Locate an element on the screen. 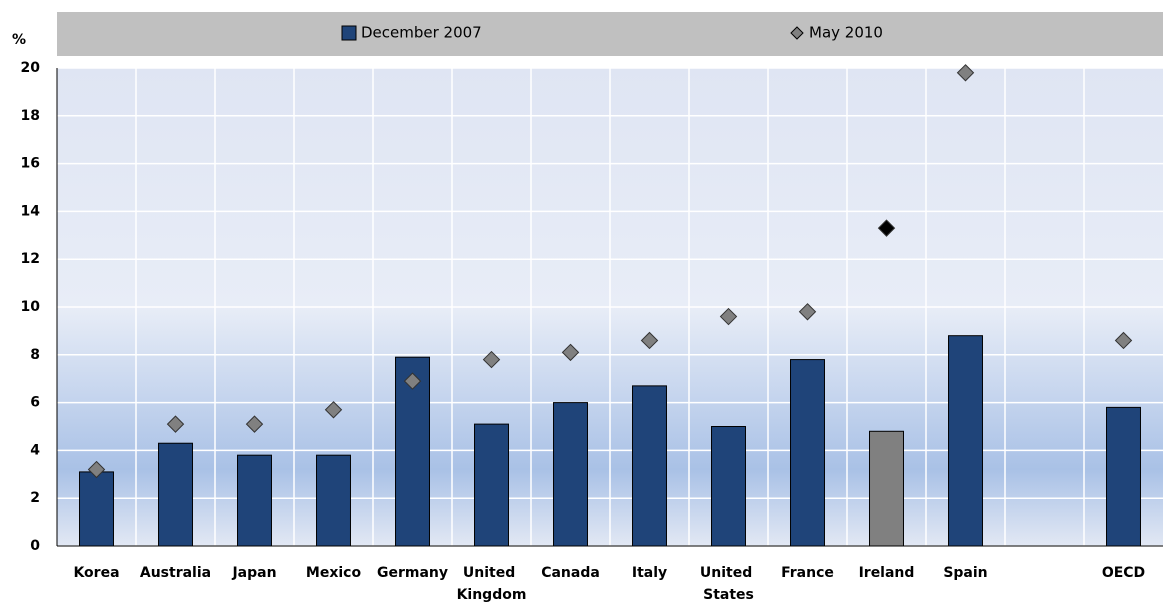 This screenshot has height=605, width=1167. x-tick-label: Spain is located at coordinates (965, 573).